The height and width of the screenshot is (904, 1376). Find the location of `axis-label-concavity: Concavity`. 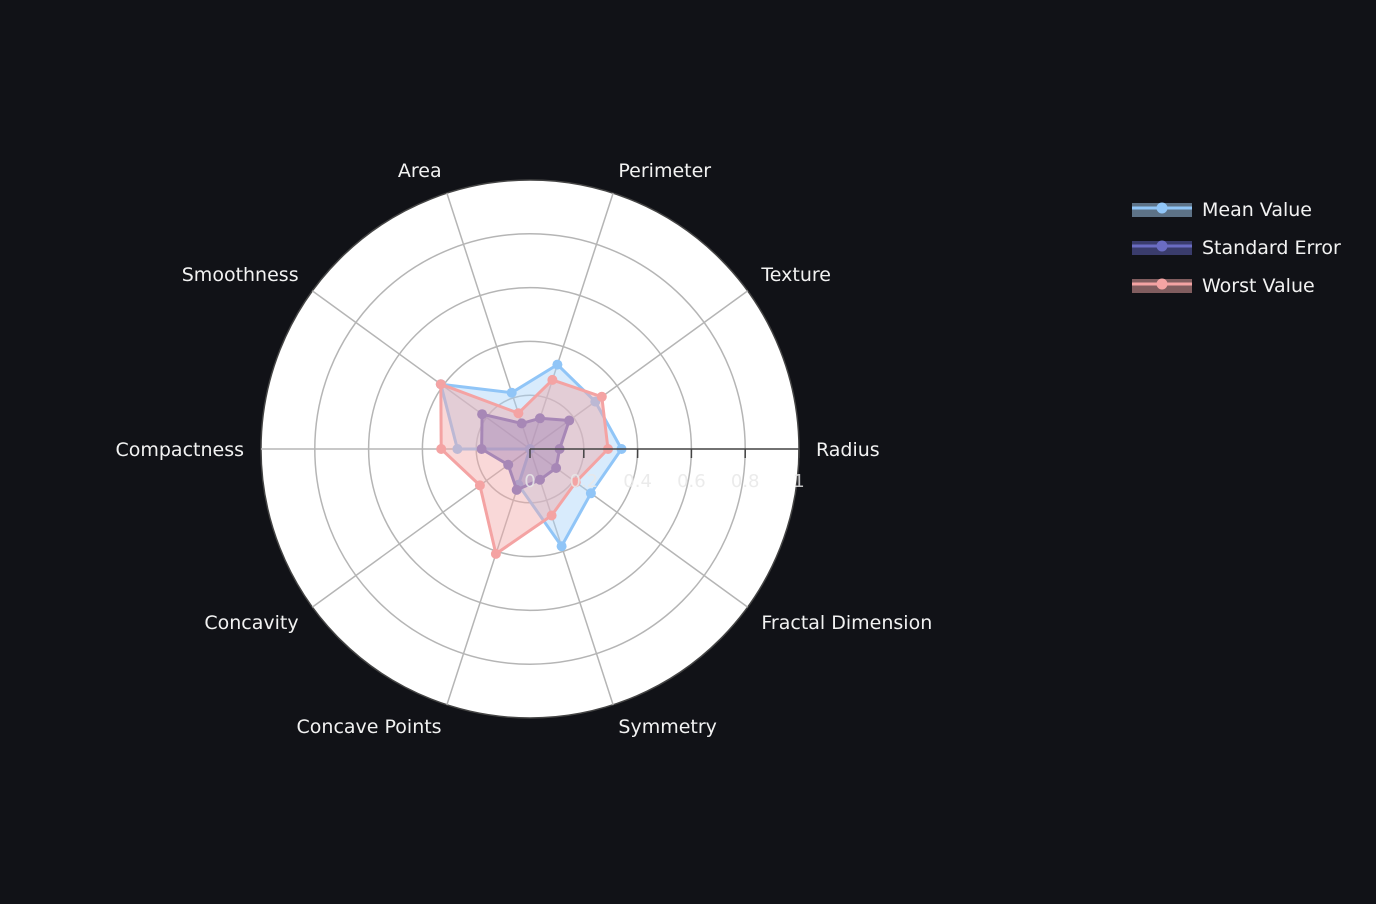

axis-label-concavity: Concavity is located at coordinates (251, 623).